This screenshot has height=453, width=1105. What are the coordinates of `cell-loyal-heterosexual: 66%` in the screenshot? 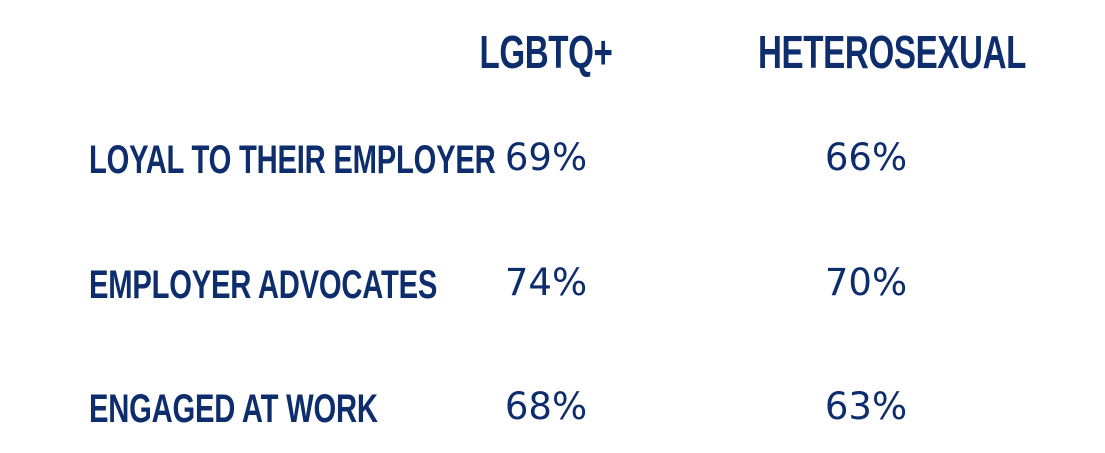 It's located at (866, 157).